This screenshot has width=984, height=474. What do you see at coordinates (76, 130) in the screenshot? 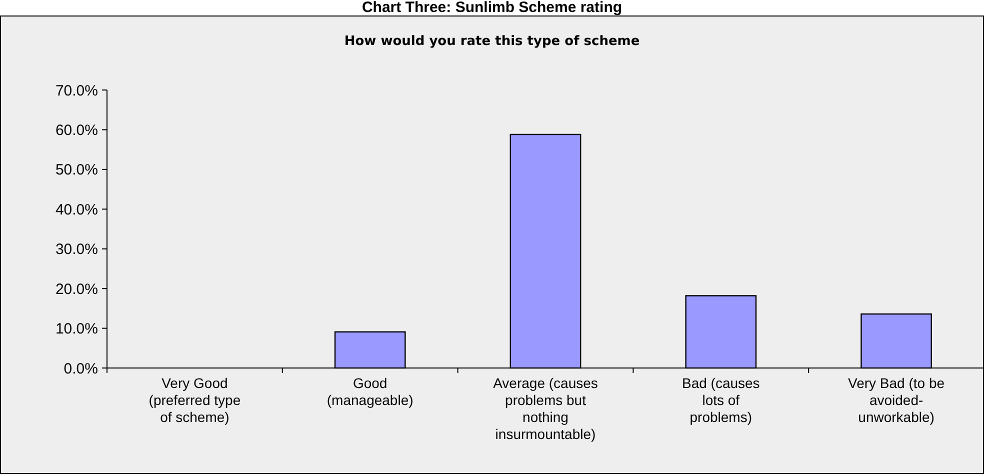
I see `y-tick-label: 60.0%` at bounding box center [76, 130].